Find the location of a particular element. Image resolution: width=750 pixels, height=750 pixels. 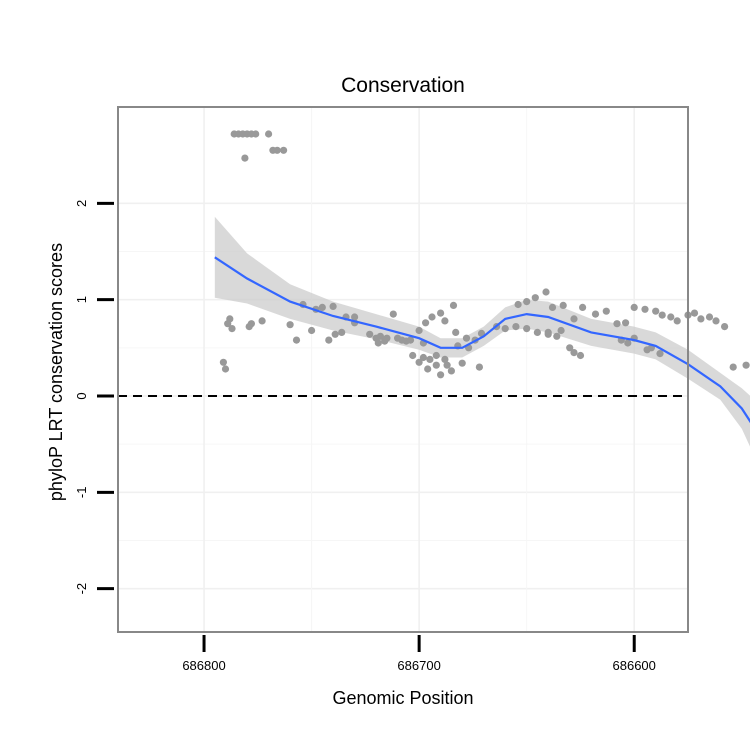

chart-title: Conservation is located at coordinates (403, 85).